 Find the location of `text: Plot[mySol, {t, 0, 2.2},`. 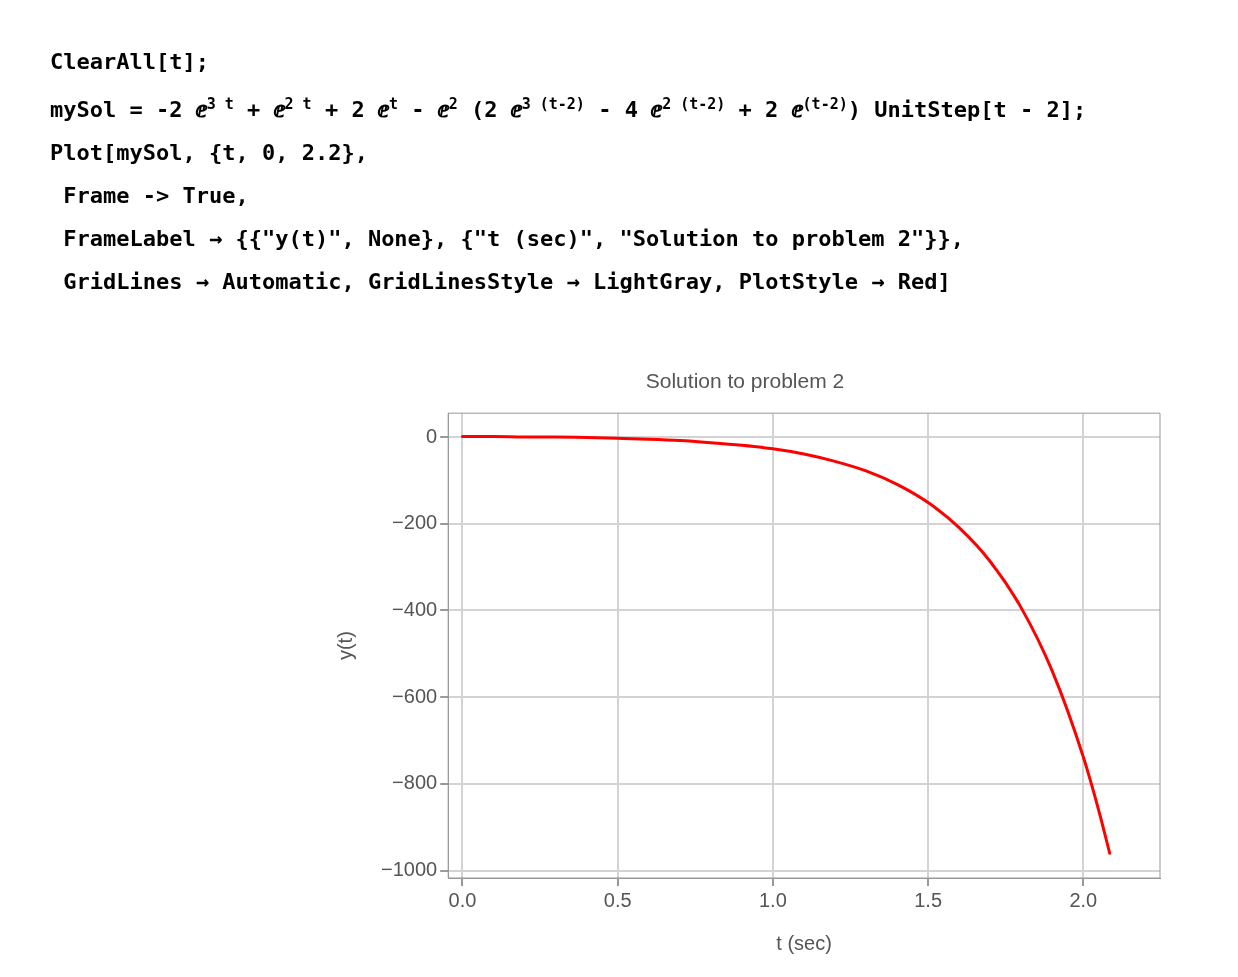

text: Plot[mySol, {t, 0, 2.2}, is located at coordinates (209, 153).